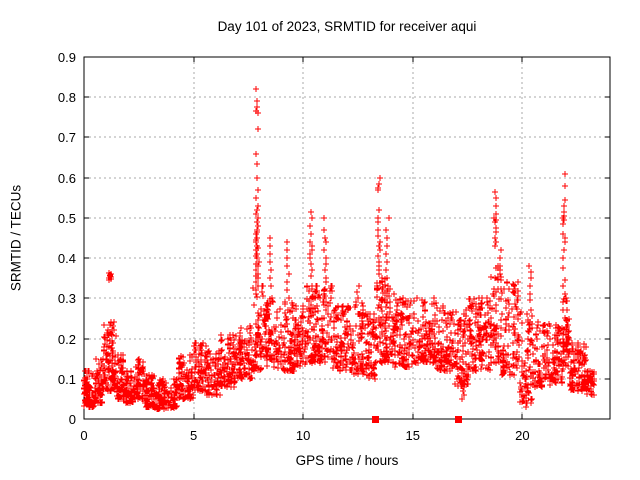 The height and width of the screenshot is (480, 640). What do you see at coordinates (66, 57) in the screenshot?
I see `y-tick-label: 0.9` at bounding box center [66, 57].